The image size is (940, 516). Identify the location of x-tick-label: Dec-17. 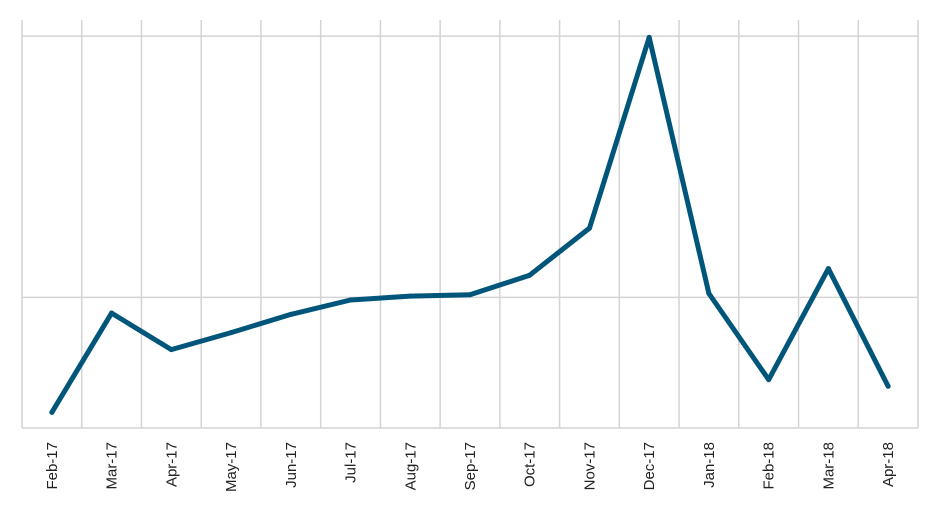
(649, 466).